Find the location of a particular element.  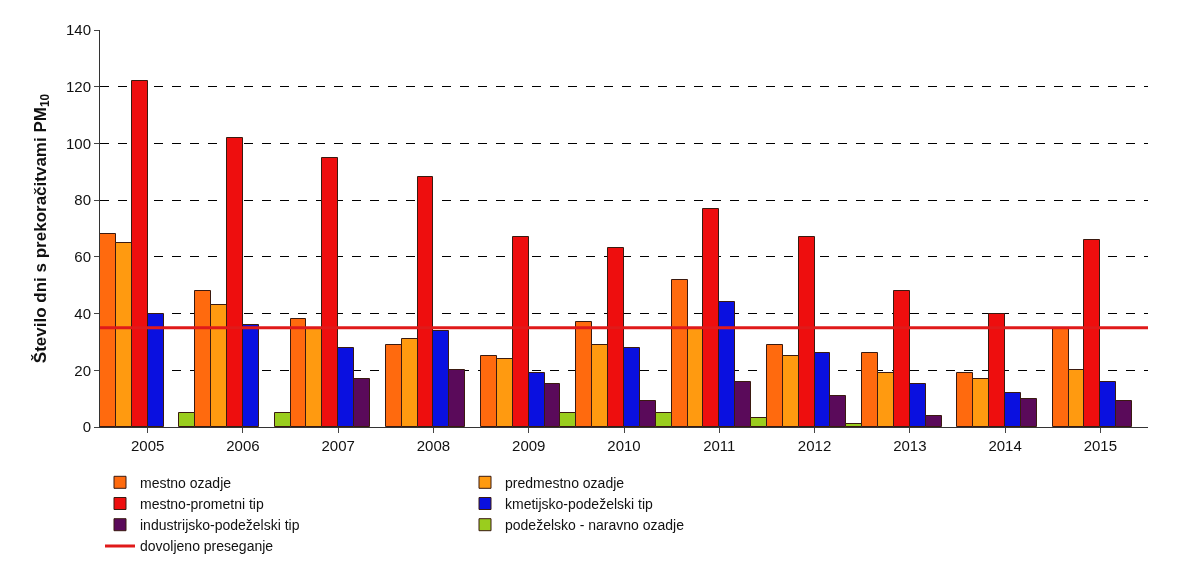

x-tick-label: 2005 is located at coordinates (147, 445).